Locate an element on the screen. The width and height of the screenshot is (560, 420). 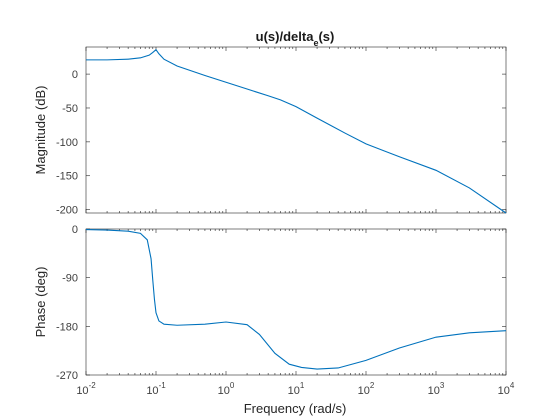
title-tail: (s) is located at coordinates (326, 36).